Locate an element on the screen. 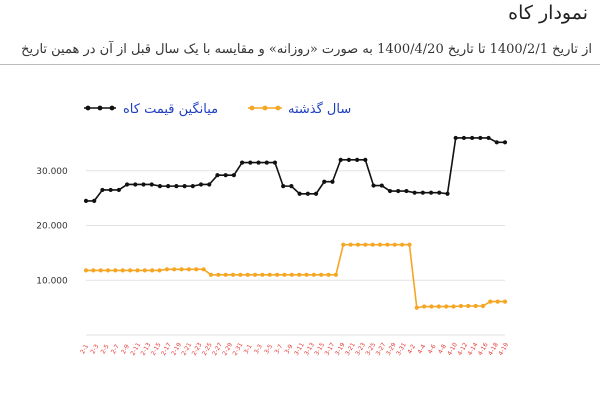 The image size is (600, 400). x-tick-label: 3-3 is located at coordinates (258, 349).